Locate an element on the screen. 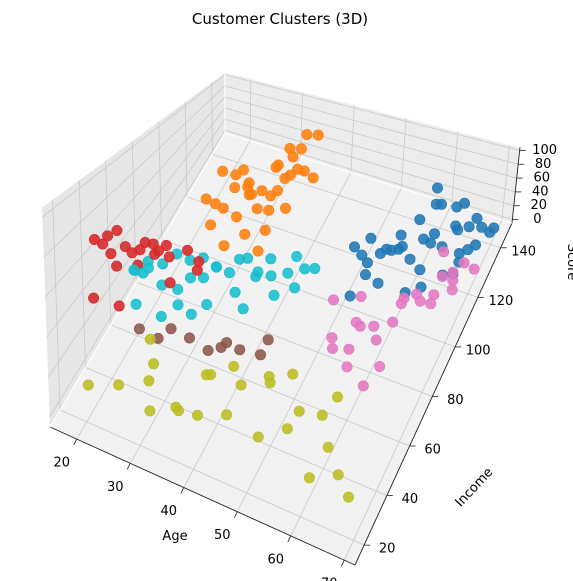  z-tick-label: 40 is located at coordinates (540, 191).